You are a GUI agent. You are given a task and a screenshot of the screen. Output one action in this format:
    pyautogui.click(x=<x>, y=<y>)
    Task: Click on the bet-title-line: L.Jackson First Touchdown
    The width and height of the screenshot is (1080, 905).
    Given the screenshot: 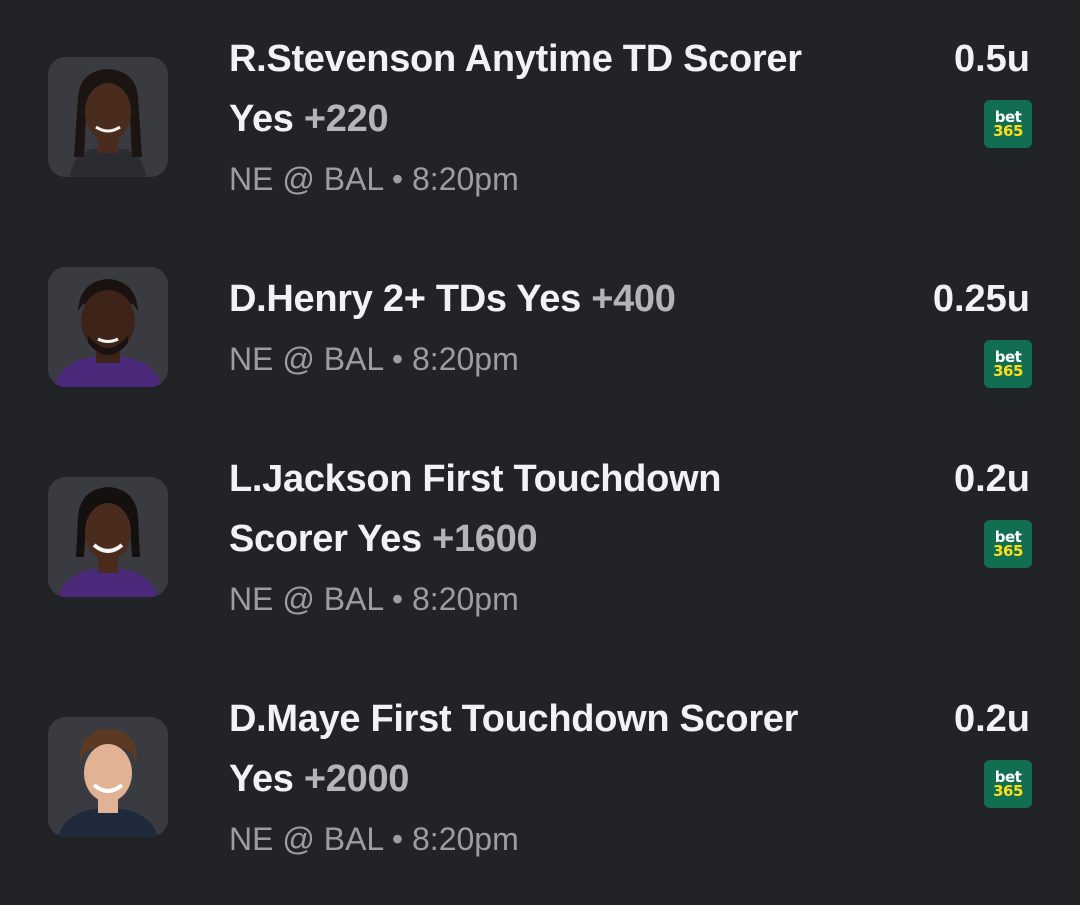 What is the action you would take?
    pyautogui.click(x=475, y=479)
    